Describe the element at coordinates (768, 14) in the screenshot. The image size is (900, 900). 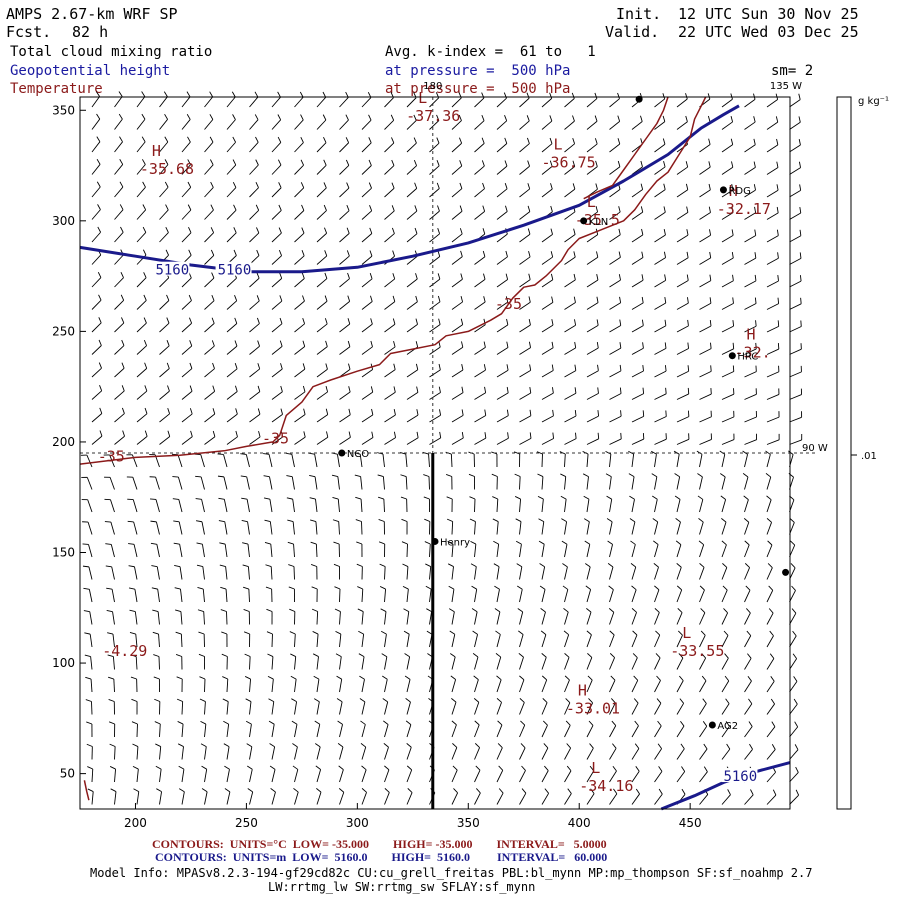
I see `init-time: 12 UTC Sun 30 Nov 25` at that location.